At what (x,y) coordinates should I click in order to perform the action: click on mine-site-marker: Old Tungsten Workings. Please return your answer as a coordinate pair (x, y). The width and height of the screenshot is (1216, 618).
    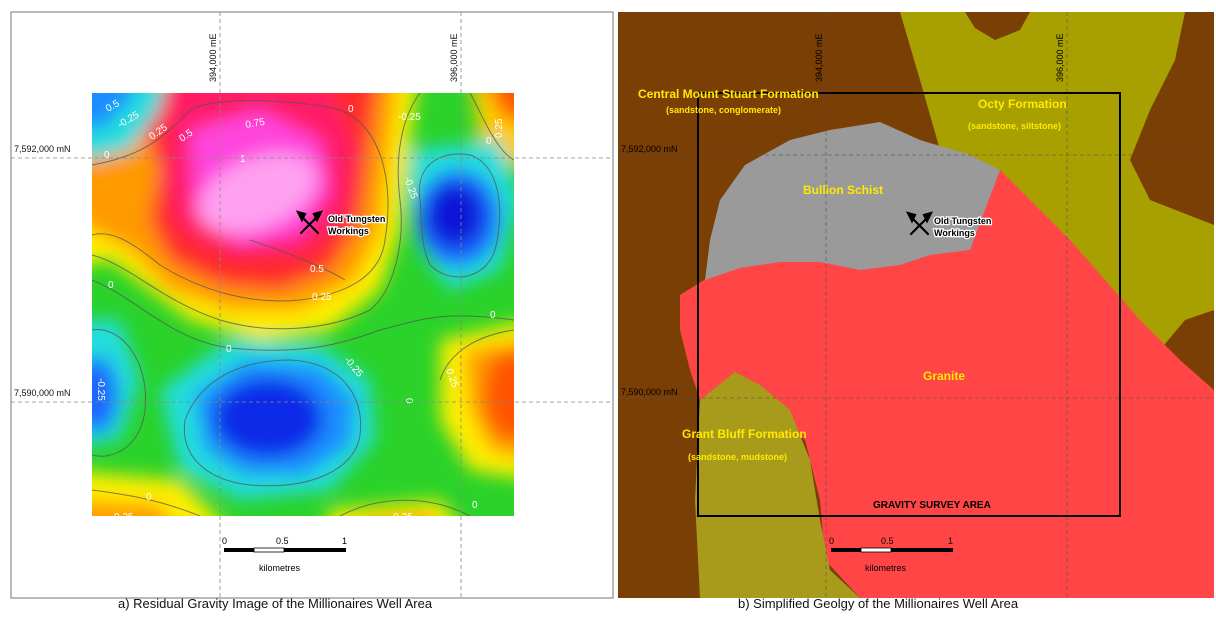
    Looking at the image, I should click on (341, 223).